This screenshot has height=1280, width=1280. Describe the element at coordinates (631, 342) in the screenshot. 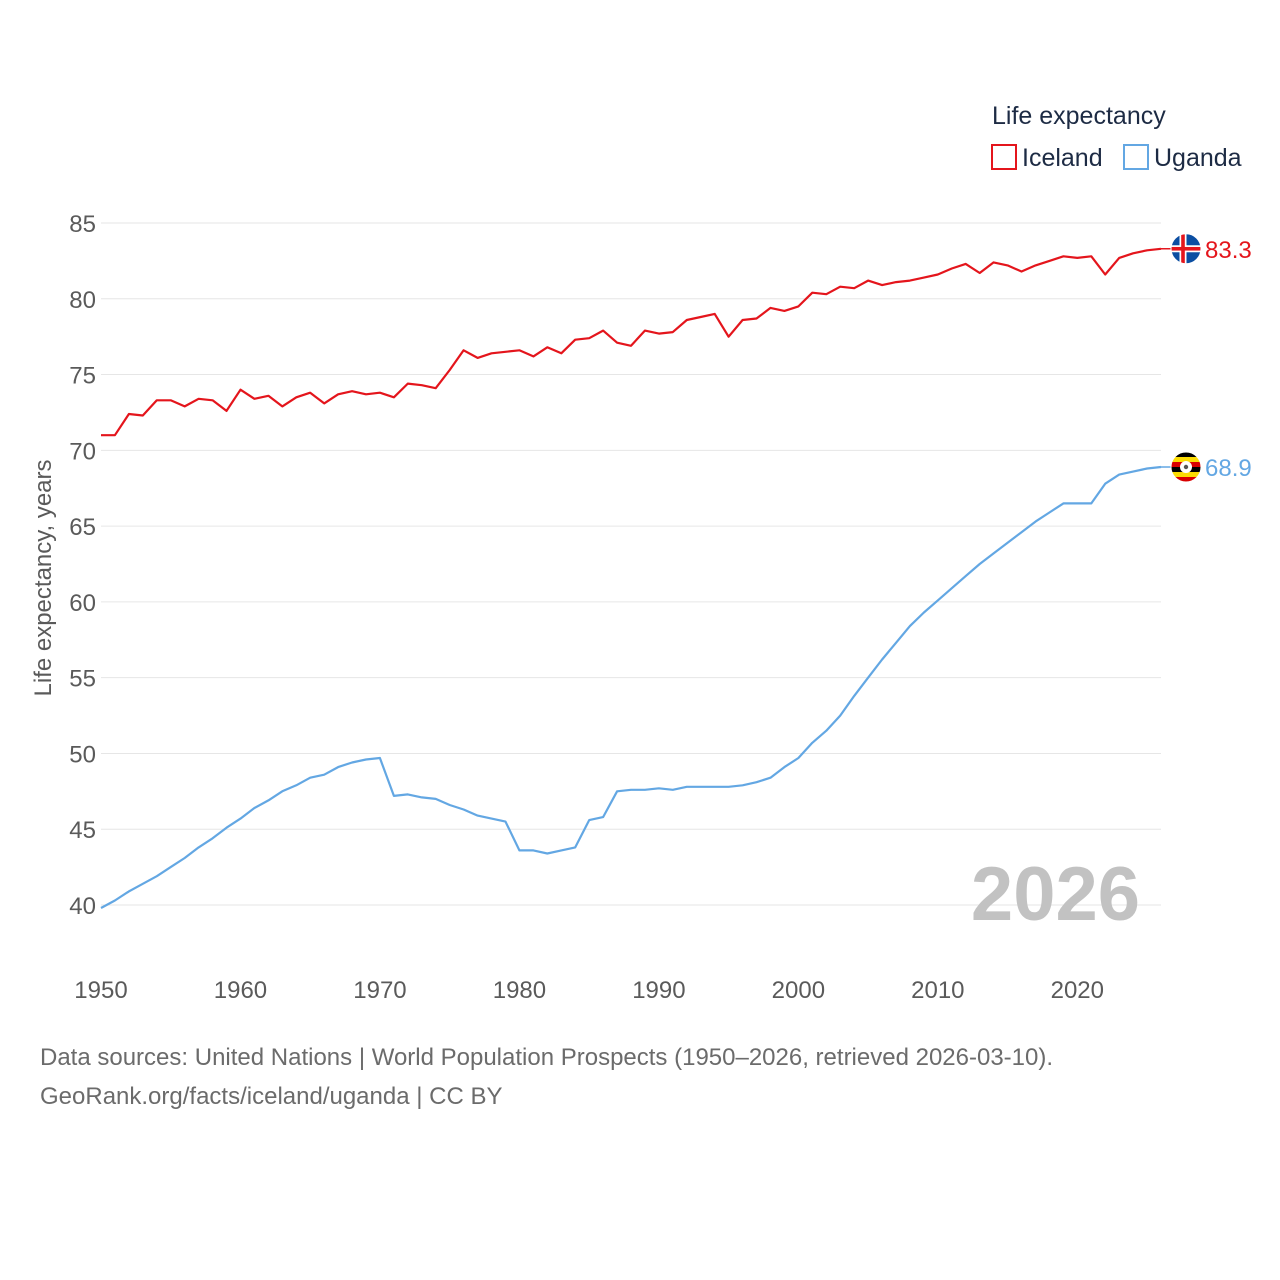

I see `series-line-iceland` at that location.